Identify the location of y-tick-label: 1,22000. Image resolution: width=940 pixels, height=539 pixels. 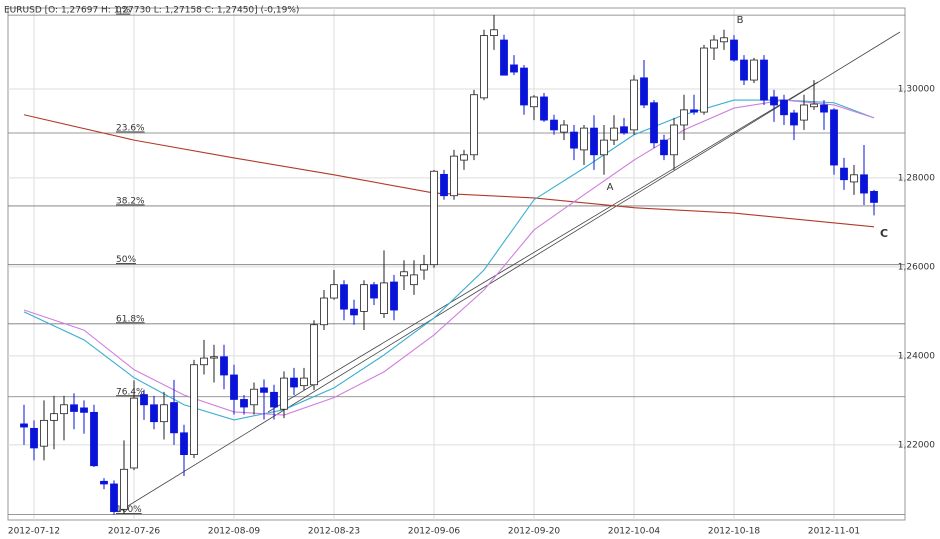
(916, 445).